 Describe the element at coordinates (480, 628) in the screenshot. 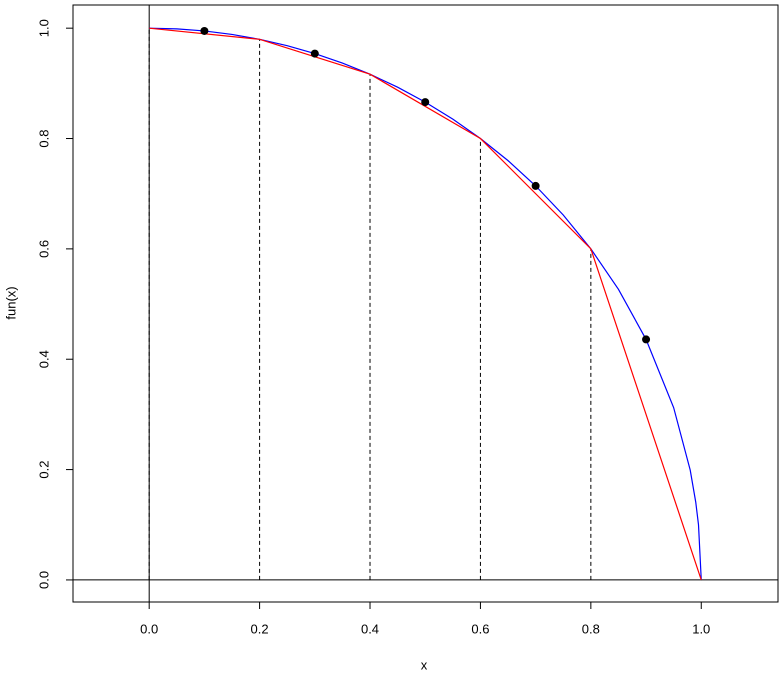

I see `x-tick-label: 0.6` at that location.